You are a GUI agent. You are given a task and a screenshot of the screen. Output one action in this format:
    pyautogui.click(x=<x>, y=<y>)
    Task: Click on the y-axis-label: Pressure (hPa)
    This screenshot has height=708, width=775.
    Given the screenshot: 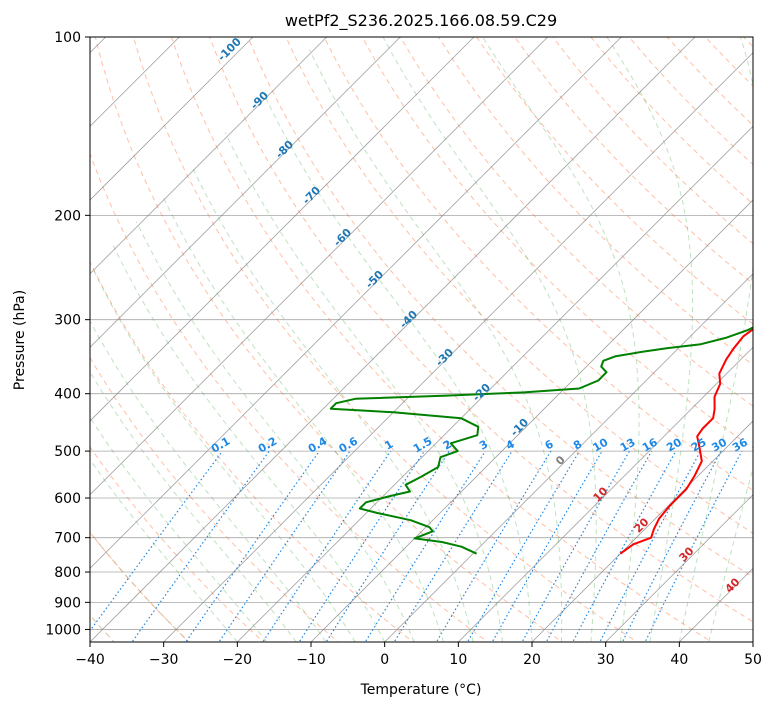 What is the action you would take?
    pyautogui.click(x=20, y=340)
    